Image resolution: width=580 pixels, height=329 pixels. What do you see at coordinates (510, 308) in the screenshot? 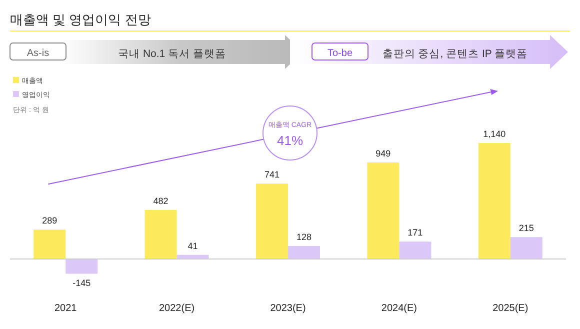
I see `x-tick-label: 2025(E)` at bounding box center [510, 308].